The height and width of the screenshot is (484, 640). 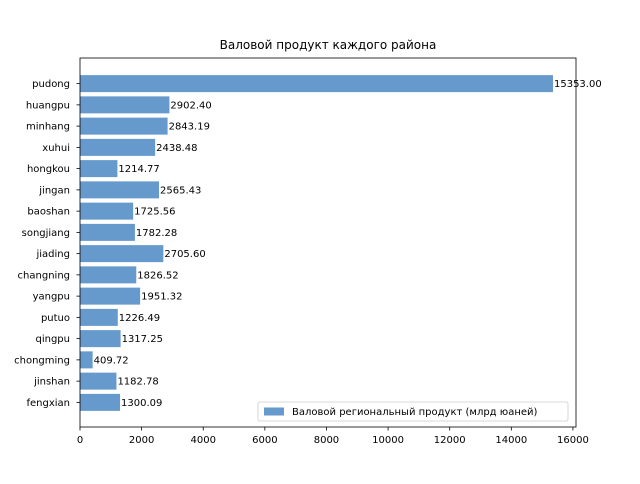 What do you see at coordinates (42, 360) in the screenshot?
I see `y-tick-label-chongming: chongming` at bounding box center [42, 360].